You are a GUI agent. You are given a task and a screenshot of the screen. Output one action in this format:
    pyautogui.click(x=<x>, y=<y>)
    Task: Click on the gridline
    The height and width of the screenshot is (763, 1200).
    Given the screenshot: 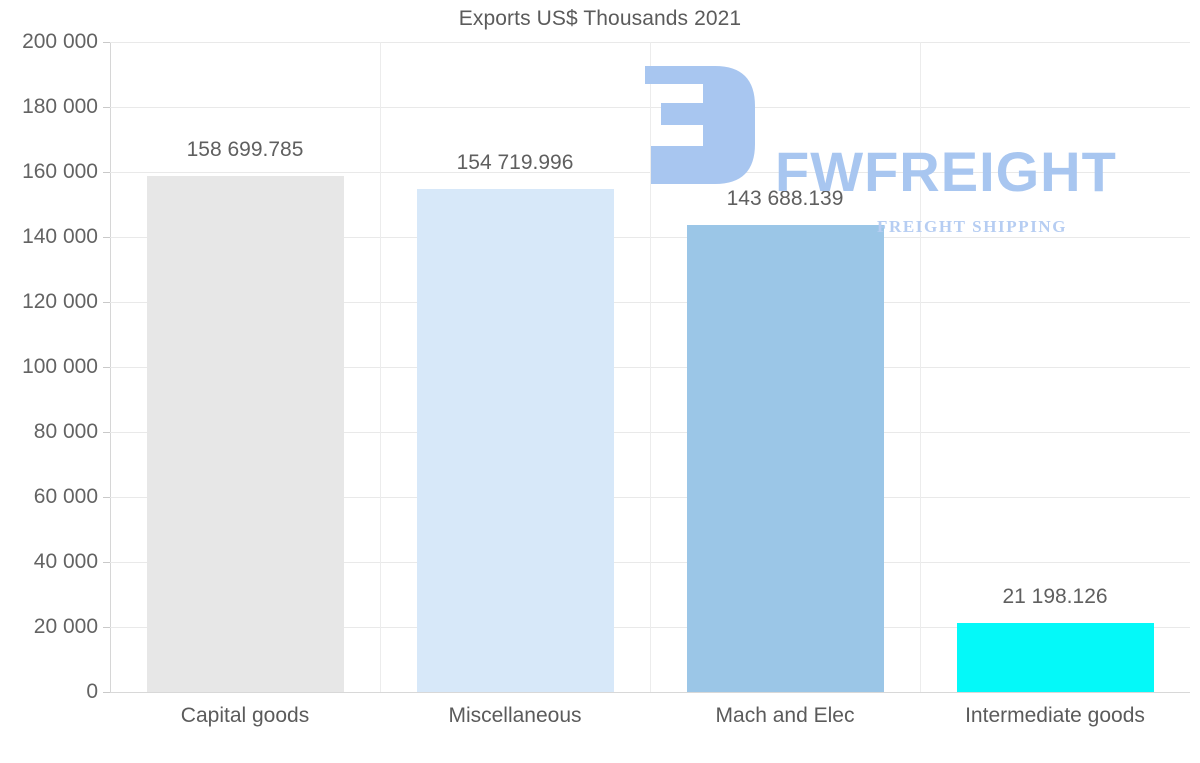 What is the action you would take?
    pyautogui.click(x=650, y=692)
    